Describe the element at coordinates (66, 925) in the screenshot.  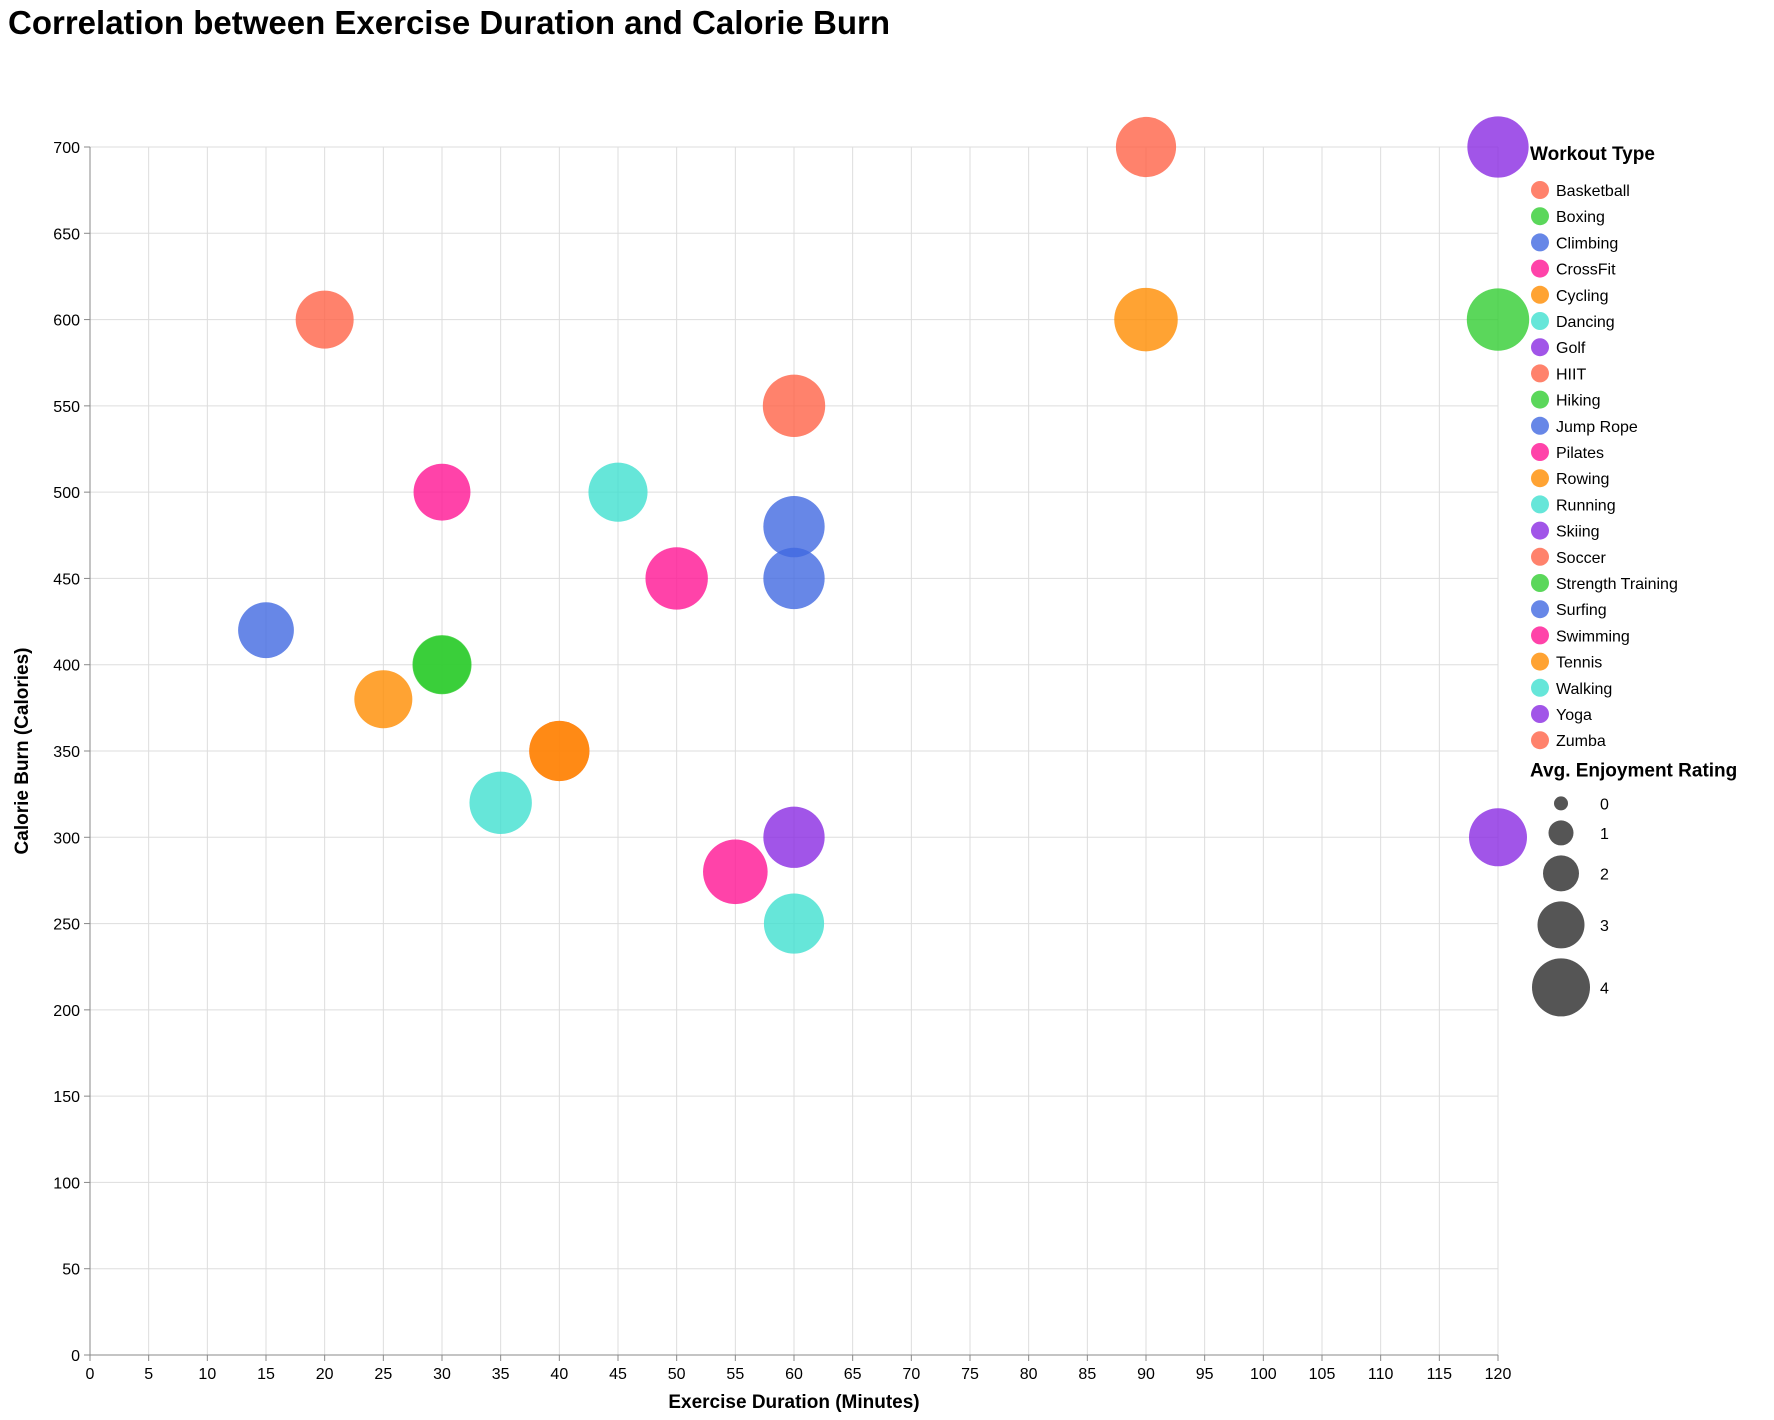
I see `y-tick-label: 250` at that location.